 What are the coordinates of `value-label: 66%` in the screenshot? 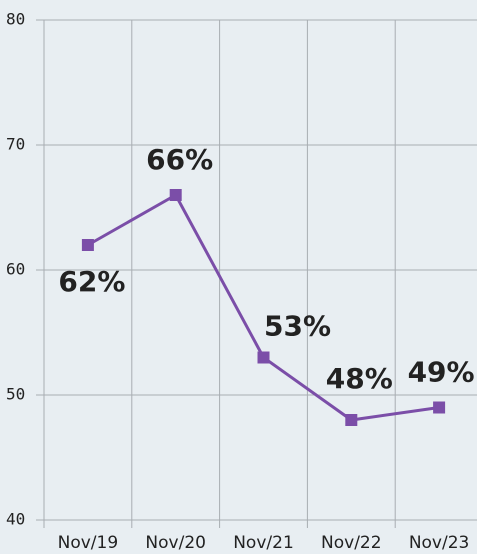 It's located at (179, 159).